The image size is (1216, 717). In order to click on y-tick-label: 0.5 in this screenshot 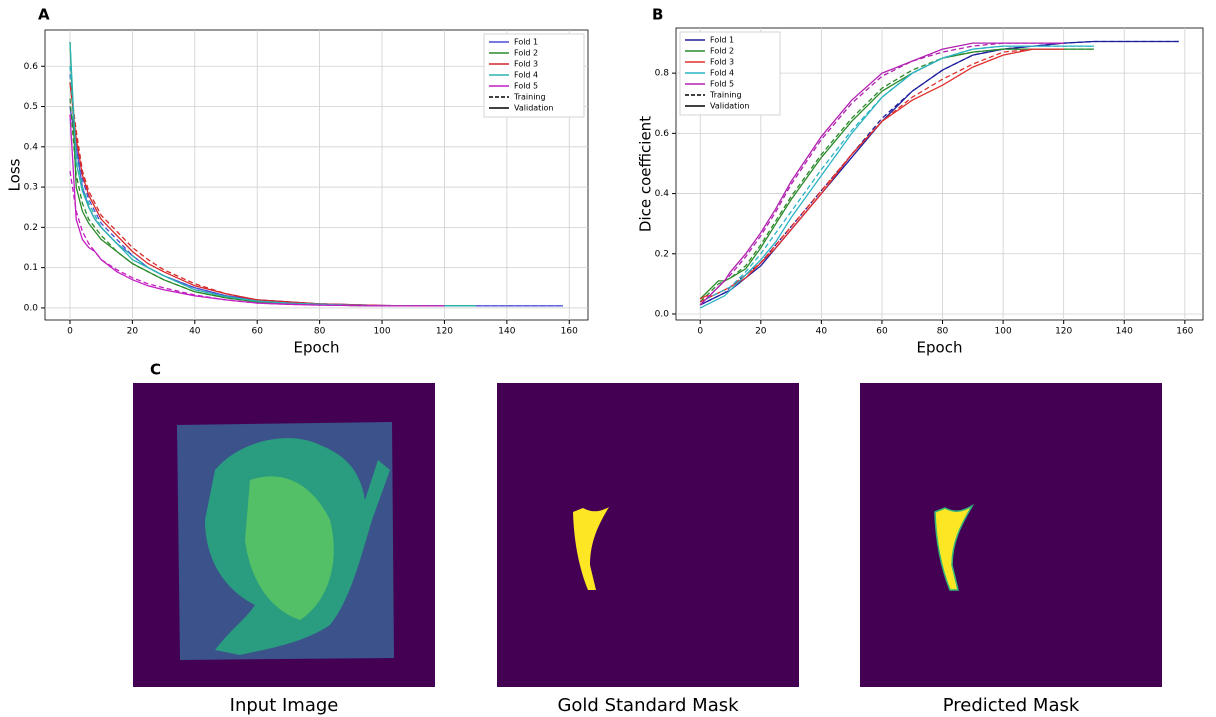, I will do `click(31, 107)`.